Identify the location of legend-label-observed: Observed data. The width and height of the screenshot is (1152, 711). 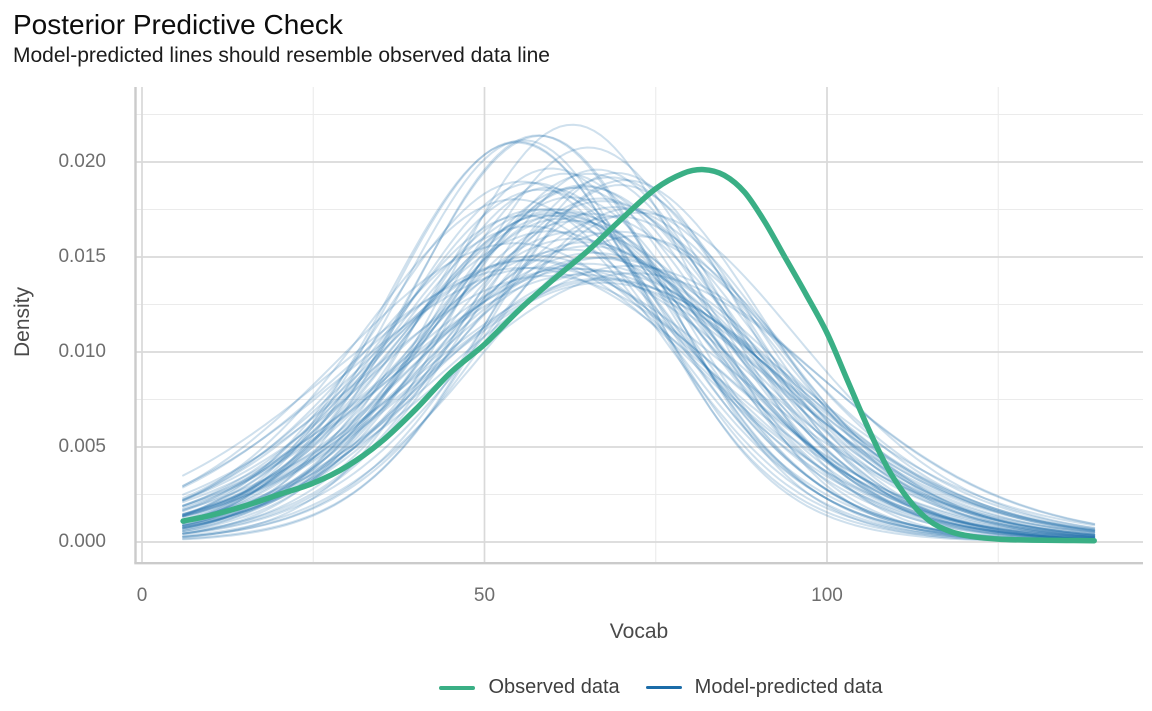
(554, 687).